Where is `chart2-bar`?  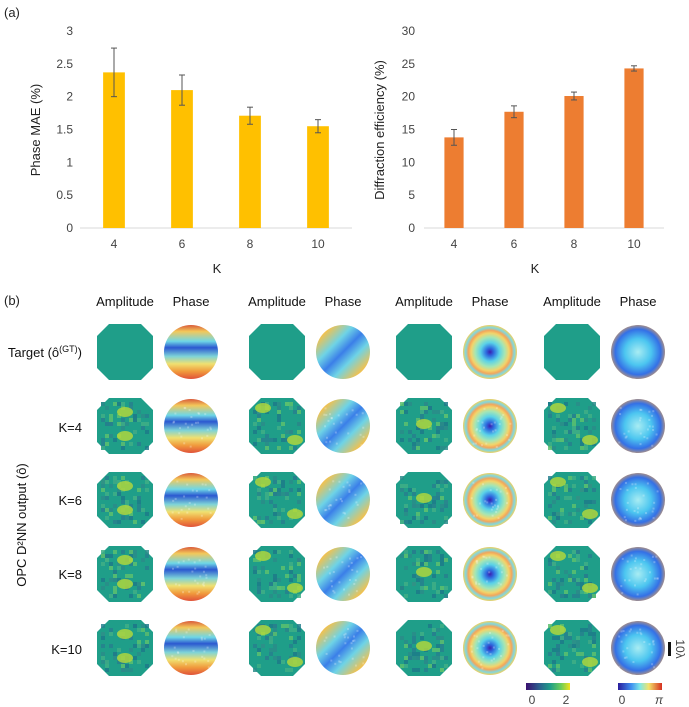
chart2-bar is located at coordinates (454, 182).